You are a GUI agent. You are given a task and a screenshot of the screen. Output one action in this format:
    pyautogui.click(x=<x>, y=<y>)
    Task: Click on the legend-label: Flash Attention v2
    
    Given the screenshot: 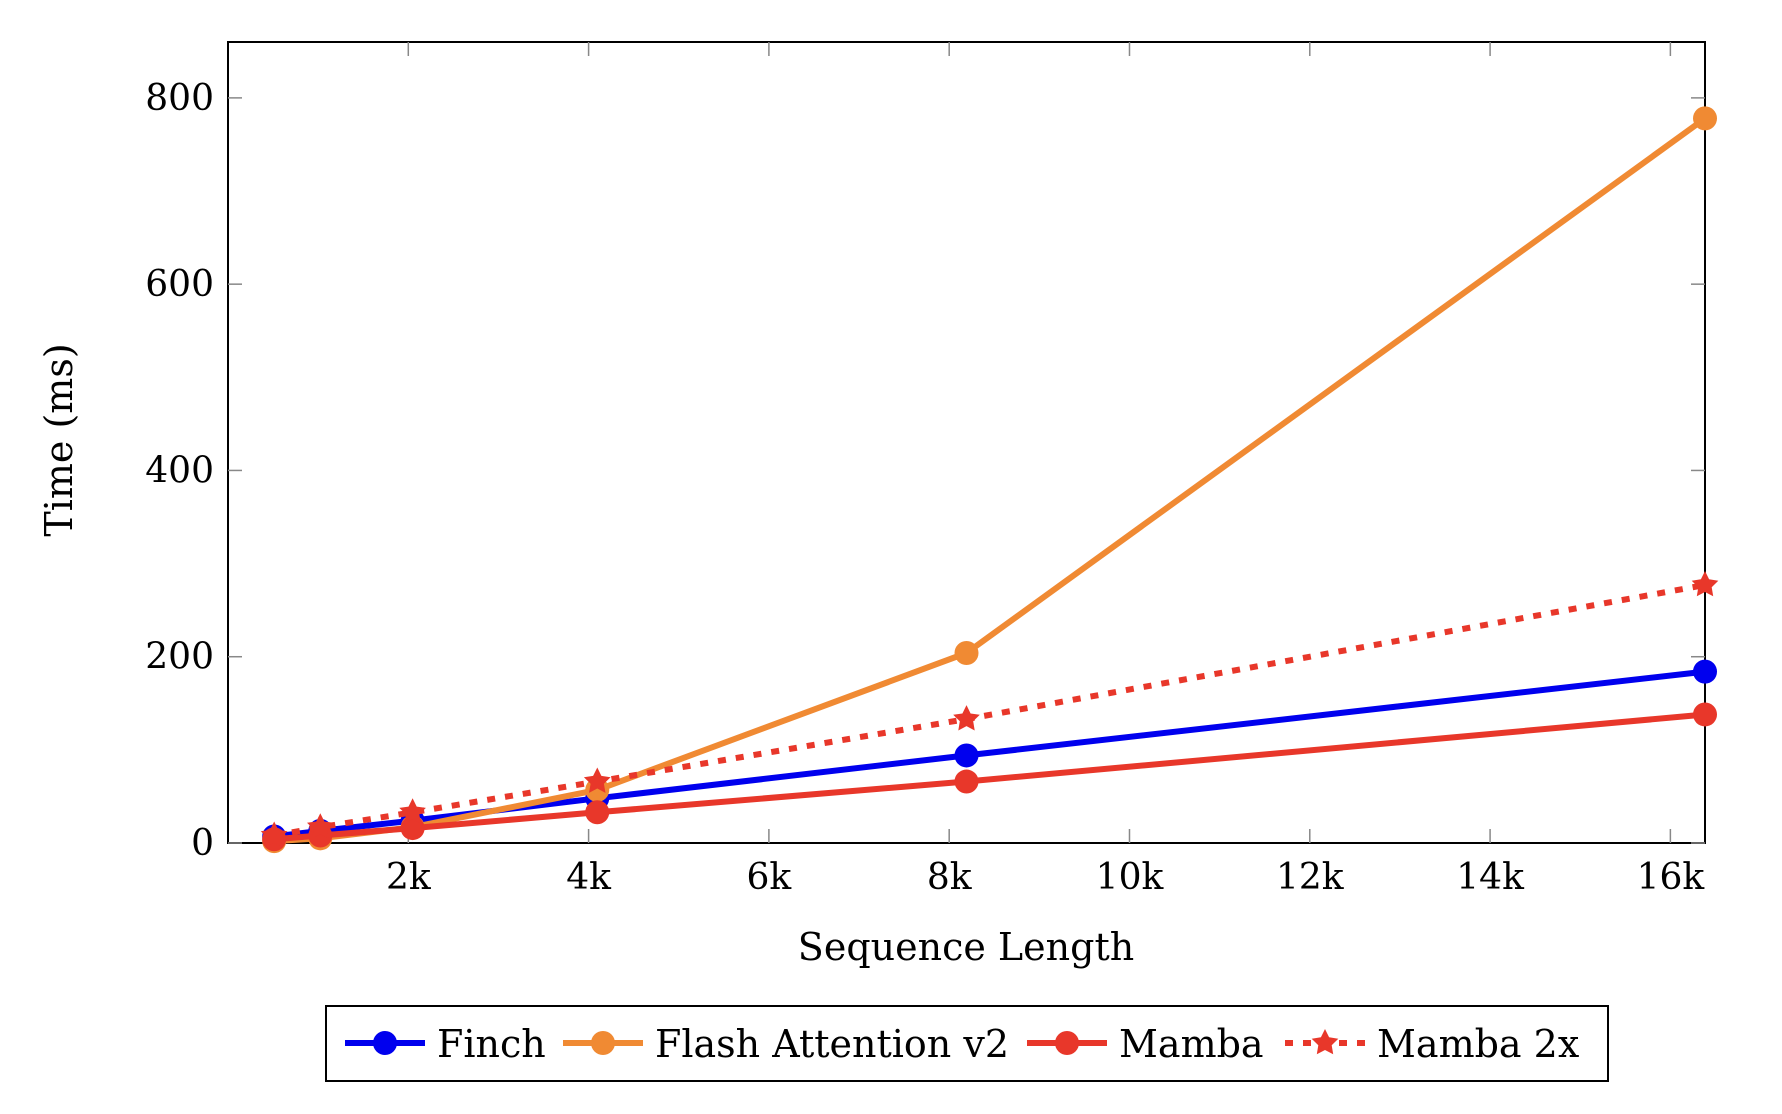 What is the action you would take?
    pyautogui.click(x=832, y=1044)
    